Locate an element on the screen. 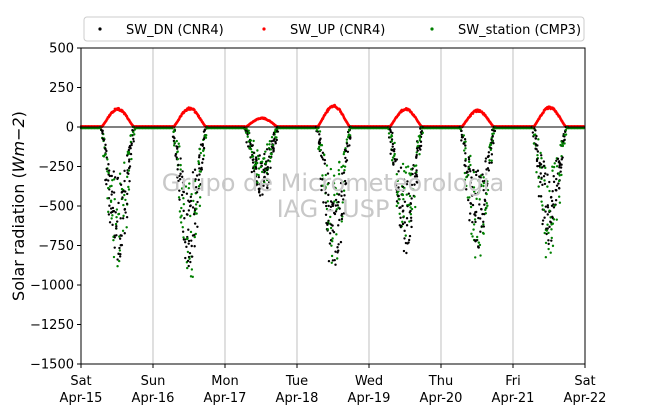 Image resolution: width=650 pixels, height=413 pixels. watermark-line-1: Grupo de Micrometeorologia is located at coordinates (333, 183).